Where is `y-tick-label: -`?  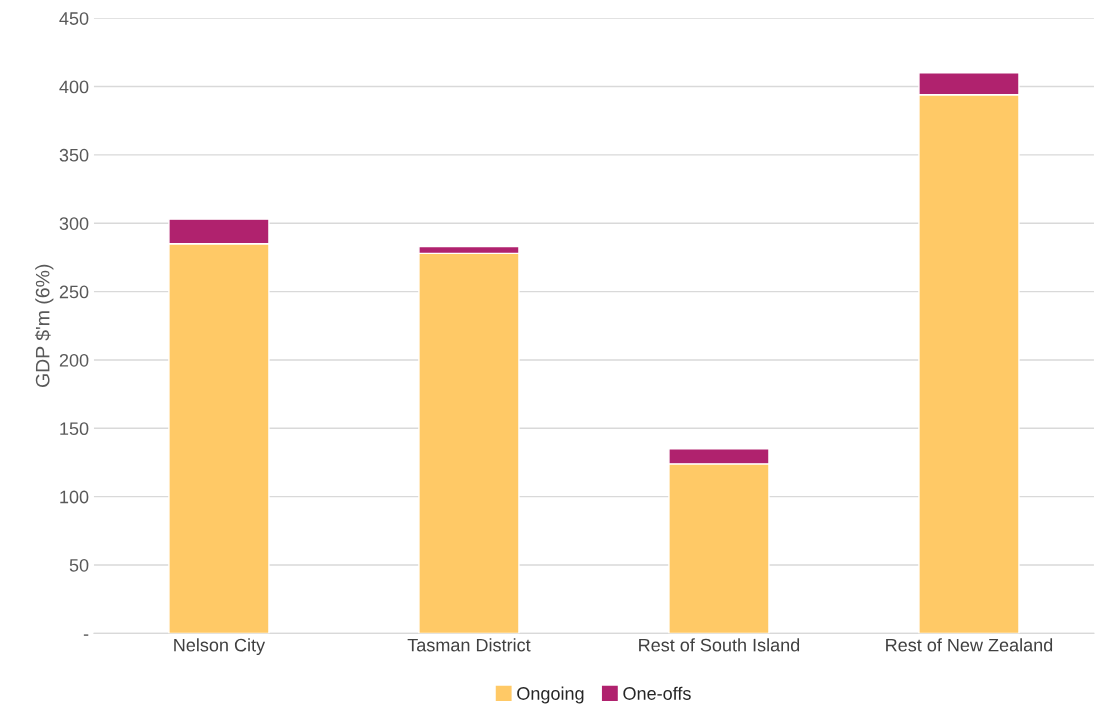 y-tick-label: - is located at coordinates (86, 635).